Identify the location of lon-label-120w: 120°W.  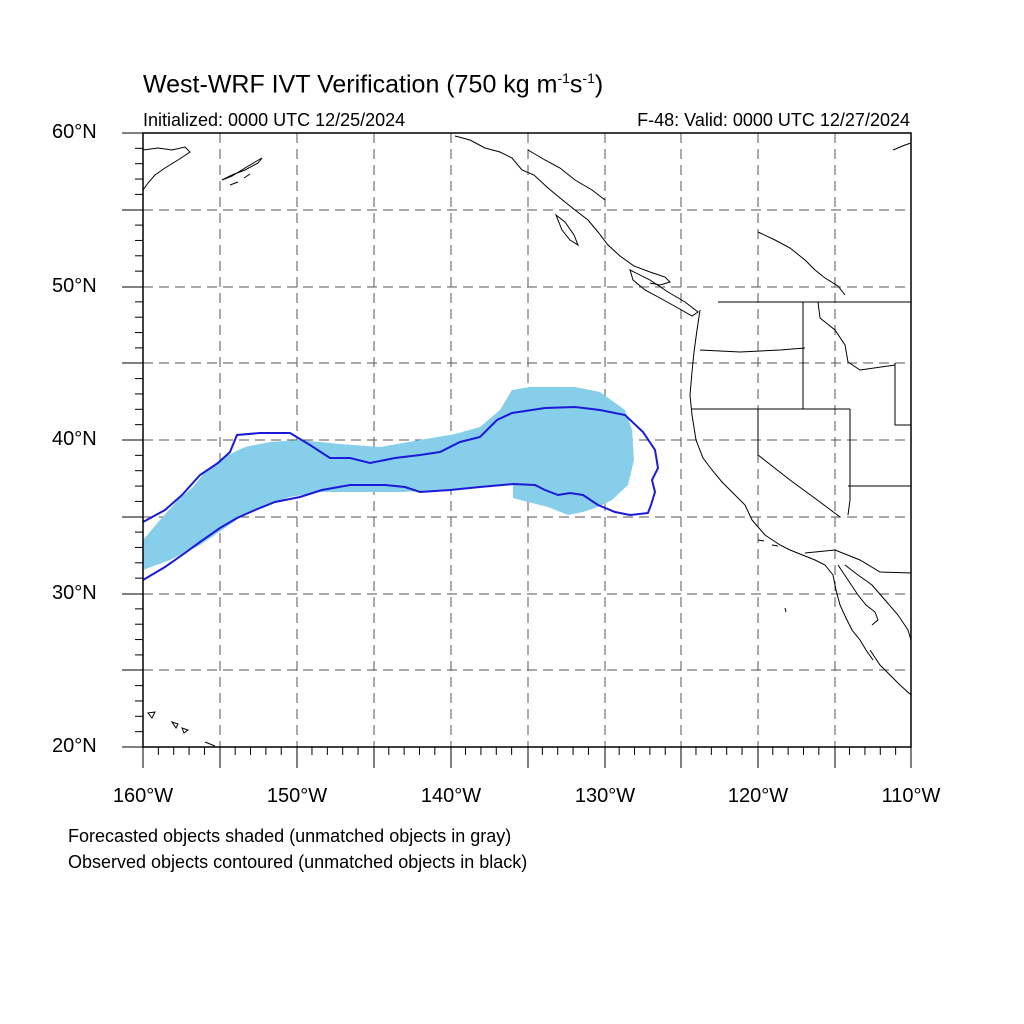
(758, 796).